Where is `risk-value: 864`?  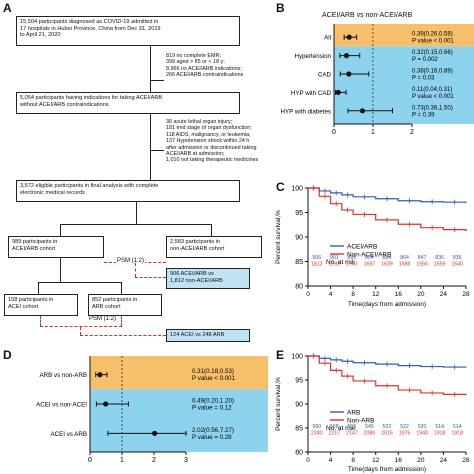
risk-value: 864 is located at coordinates (404, 258).